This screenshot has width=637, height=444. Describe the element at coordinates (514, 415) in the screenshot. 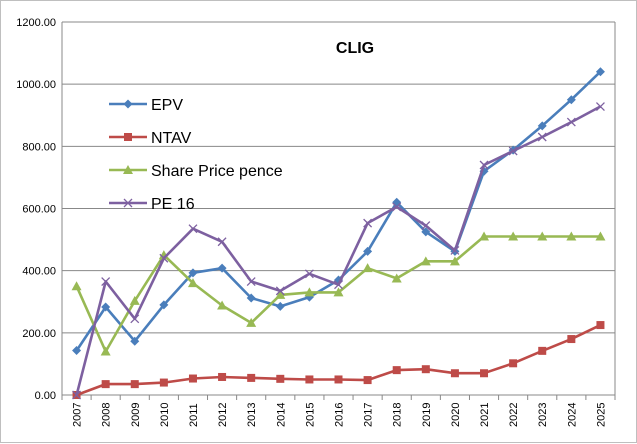

I see `x-tick-label: 2022` at that location.